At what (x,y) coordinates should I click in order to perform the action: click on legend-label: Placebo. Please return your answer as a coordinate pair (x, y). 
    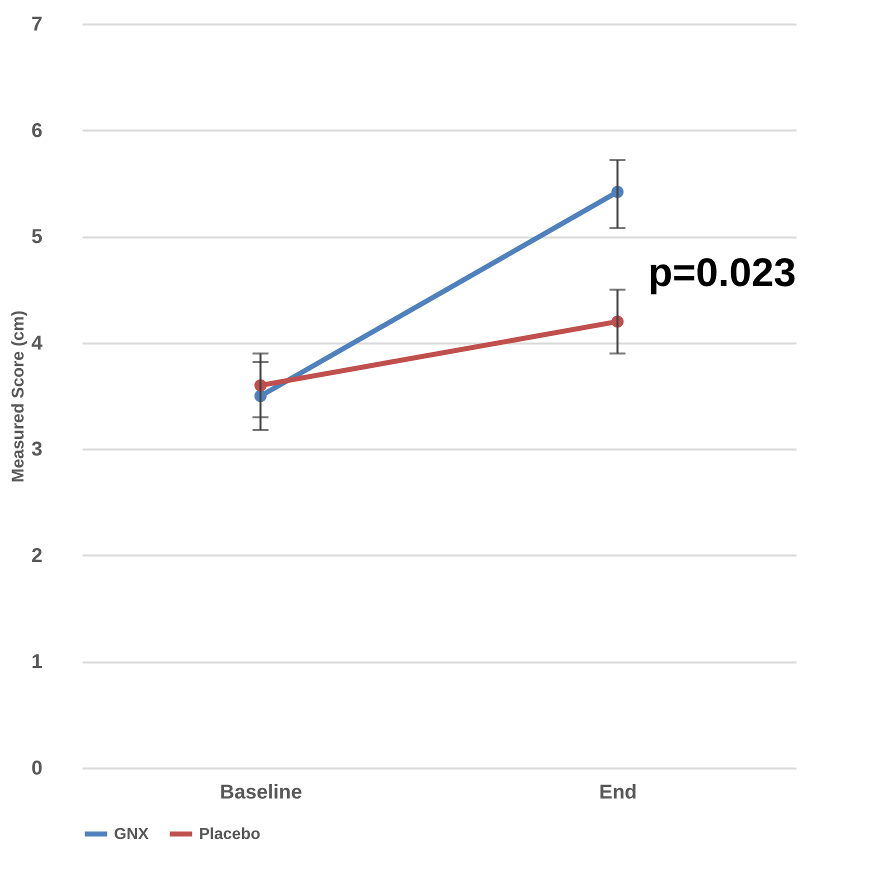
    Looking at the image, I should click on (230, 834).